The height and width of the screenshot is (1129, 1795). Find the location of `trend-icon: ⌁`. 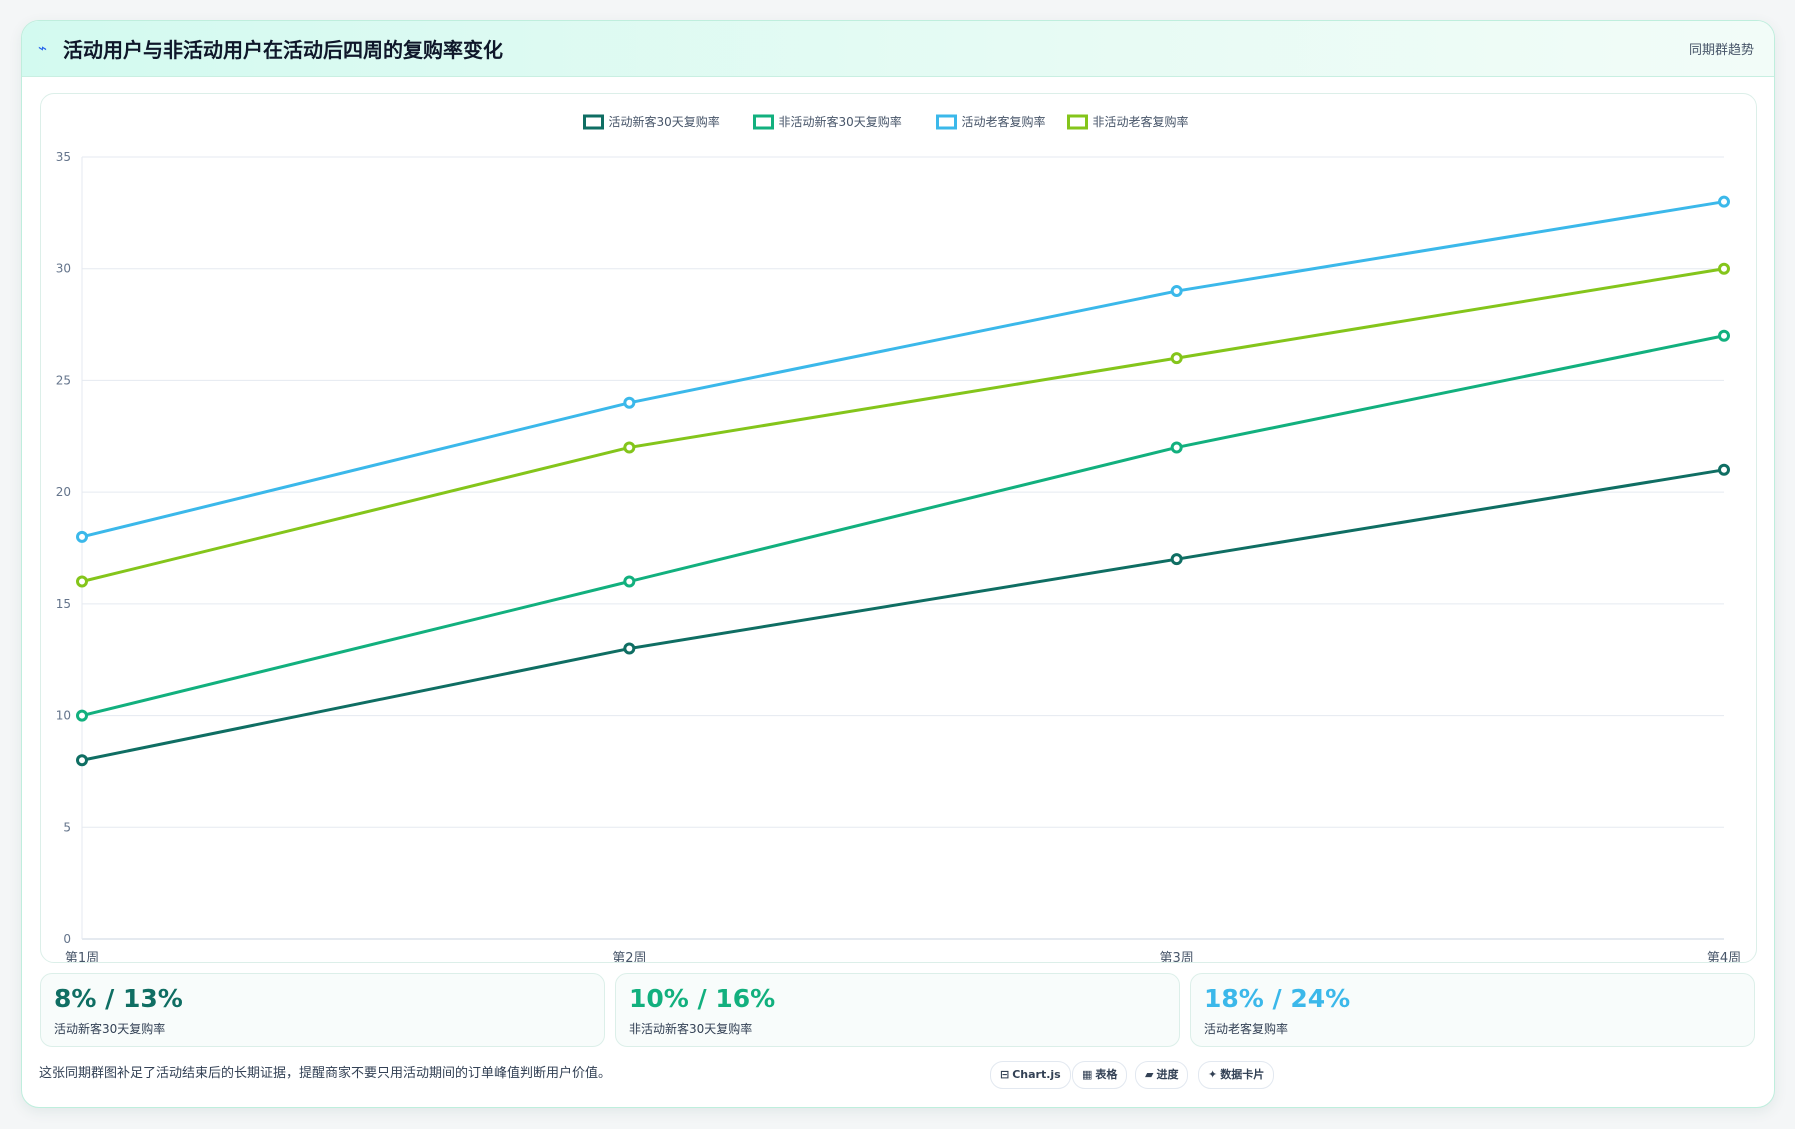

trend-icon: ⌁ is located at coordinates (43, 48).